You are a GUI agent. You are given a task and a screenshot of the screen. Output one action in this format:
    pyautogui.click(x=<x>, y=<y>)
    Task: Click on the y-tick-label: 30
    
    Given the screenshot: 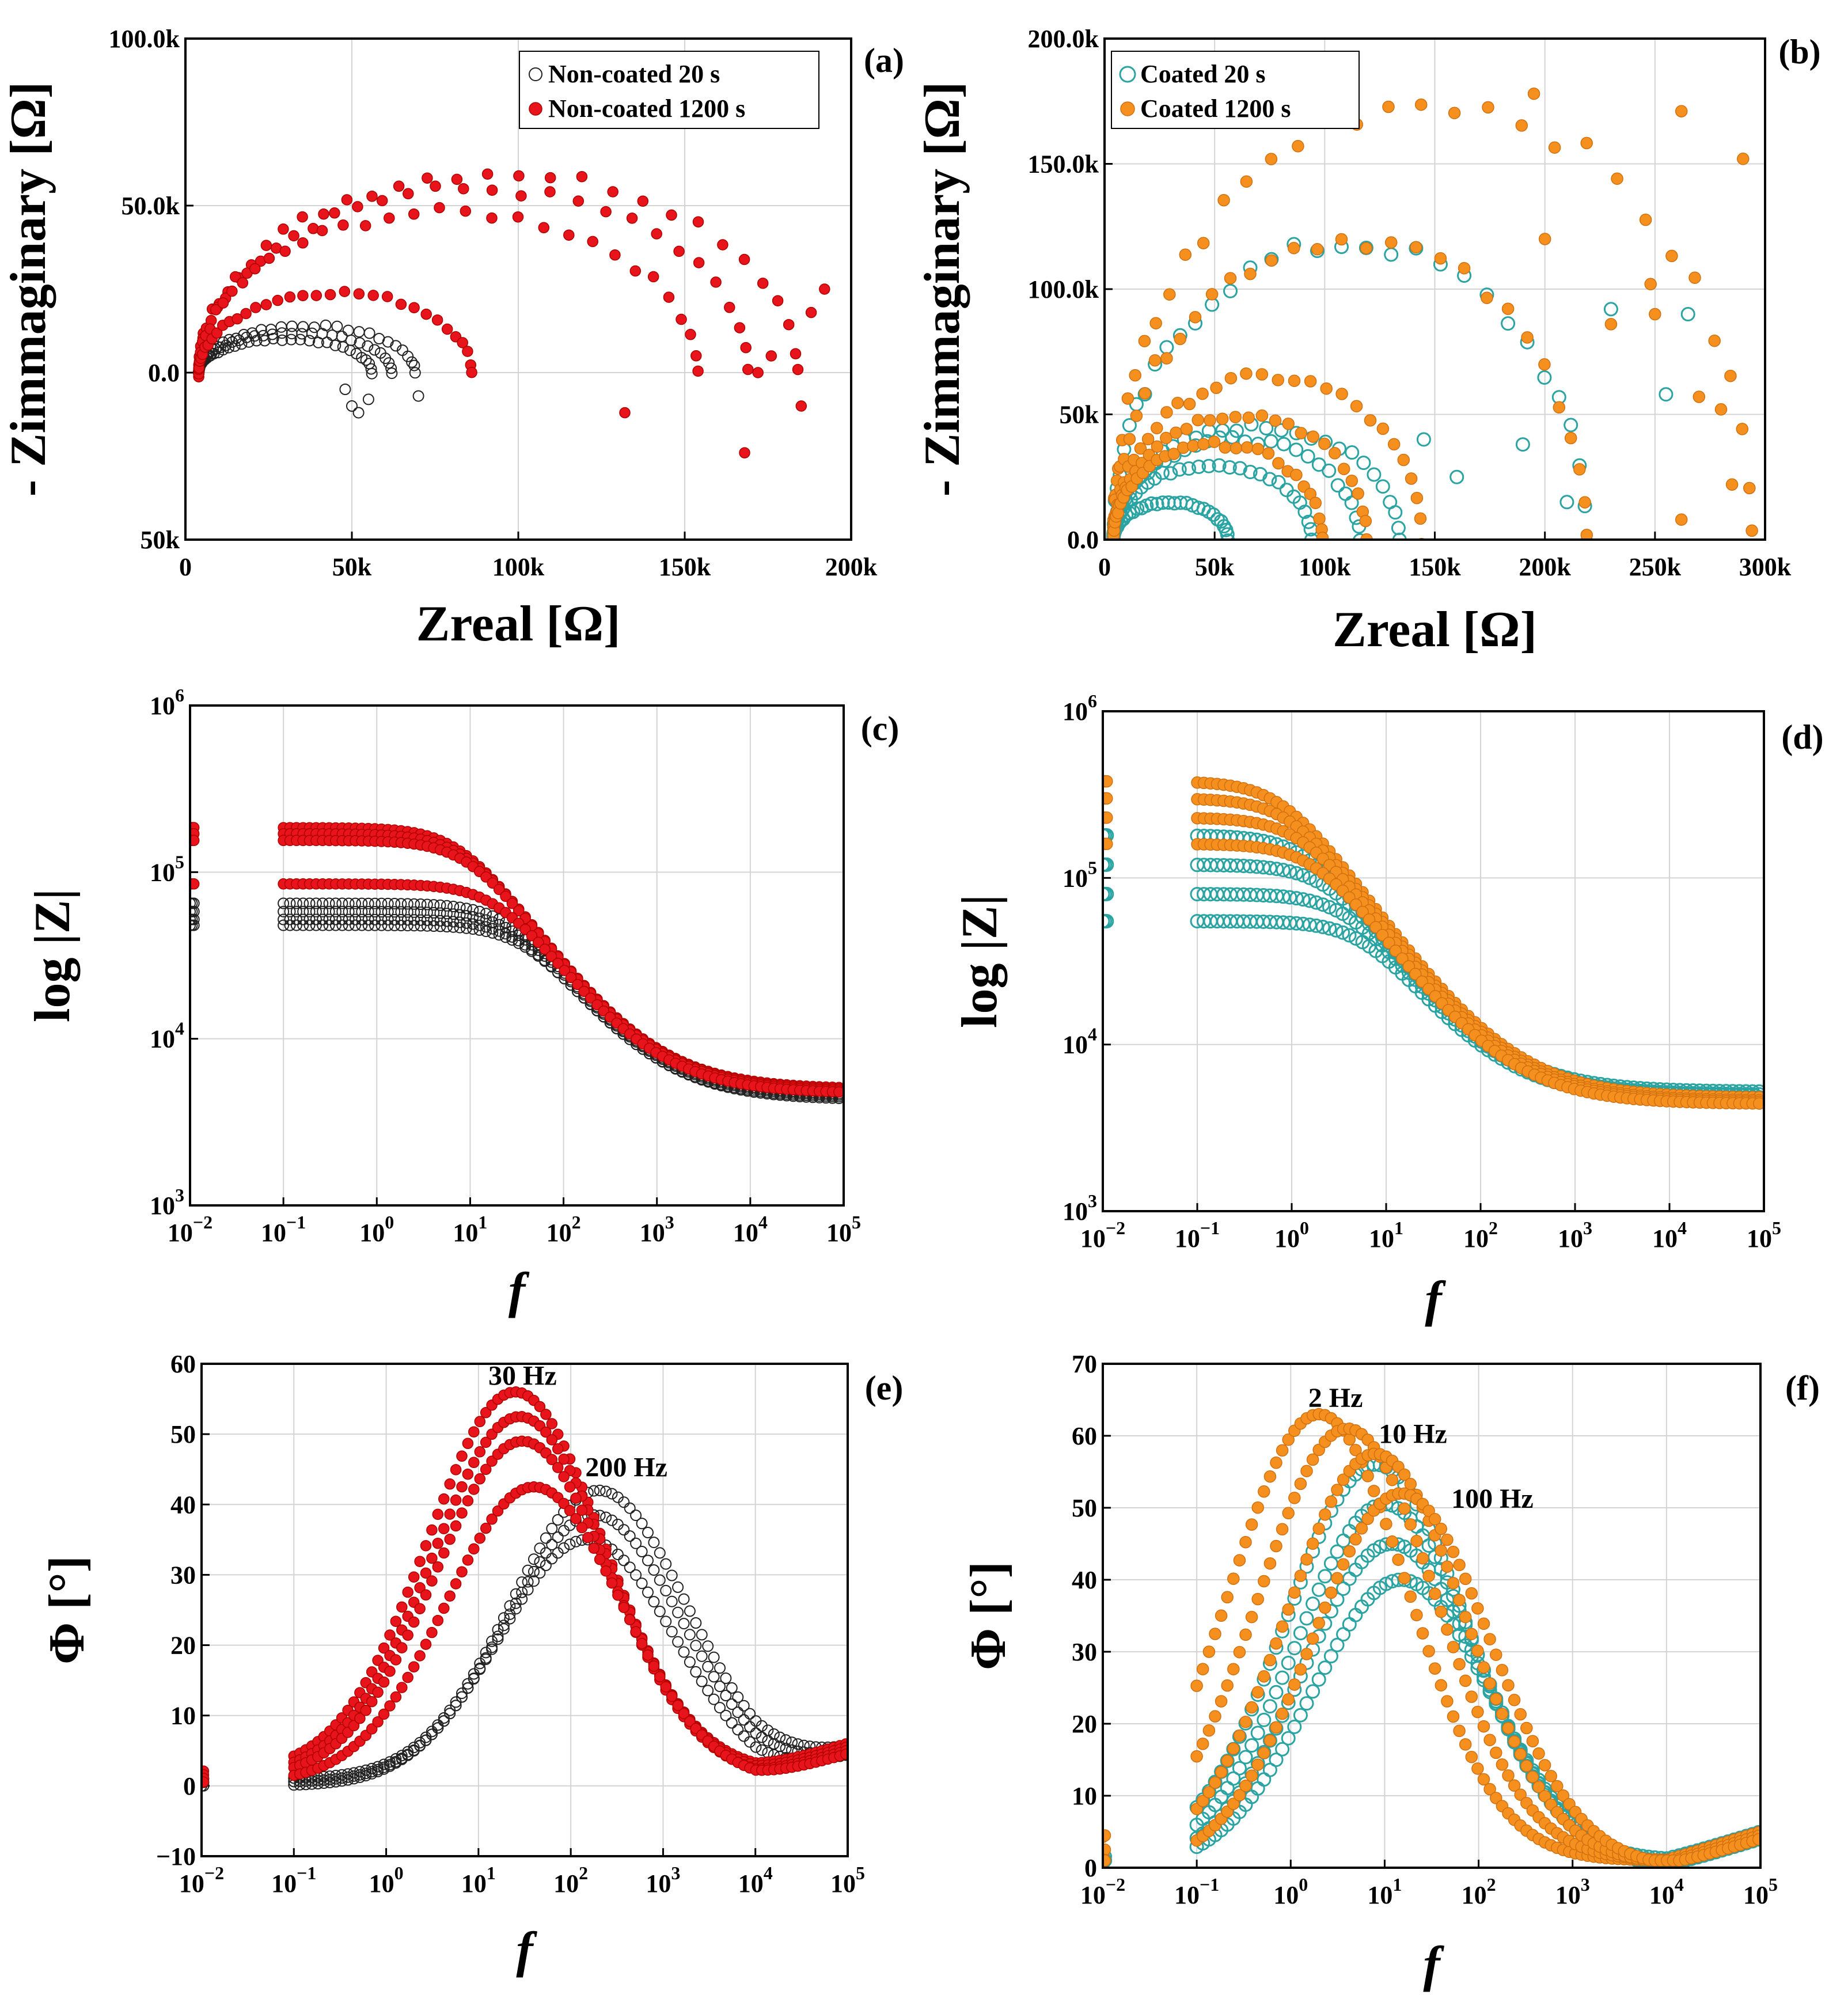 What is the action you would take?
    pyautogui.click(x=1084, y=1652)
    